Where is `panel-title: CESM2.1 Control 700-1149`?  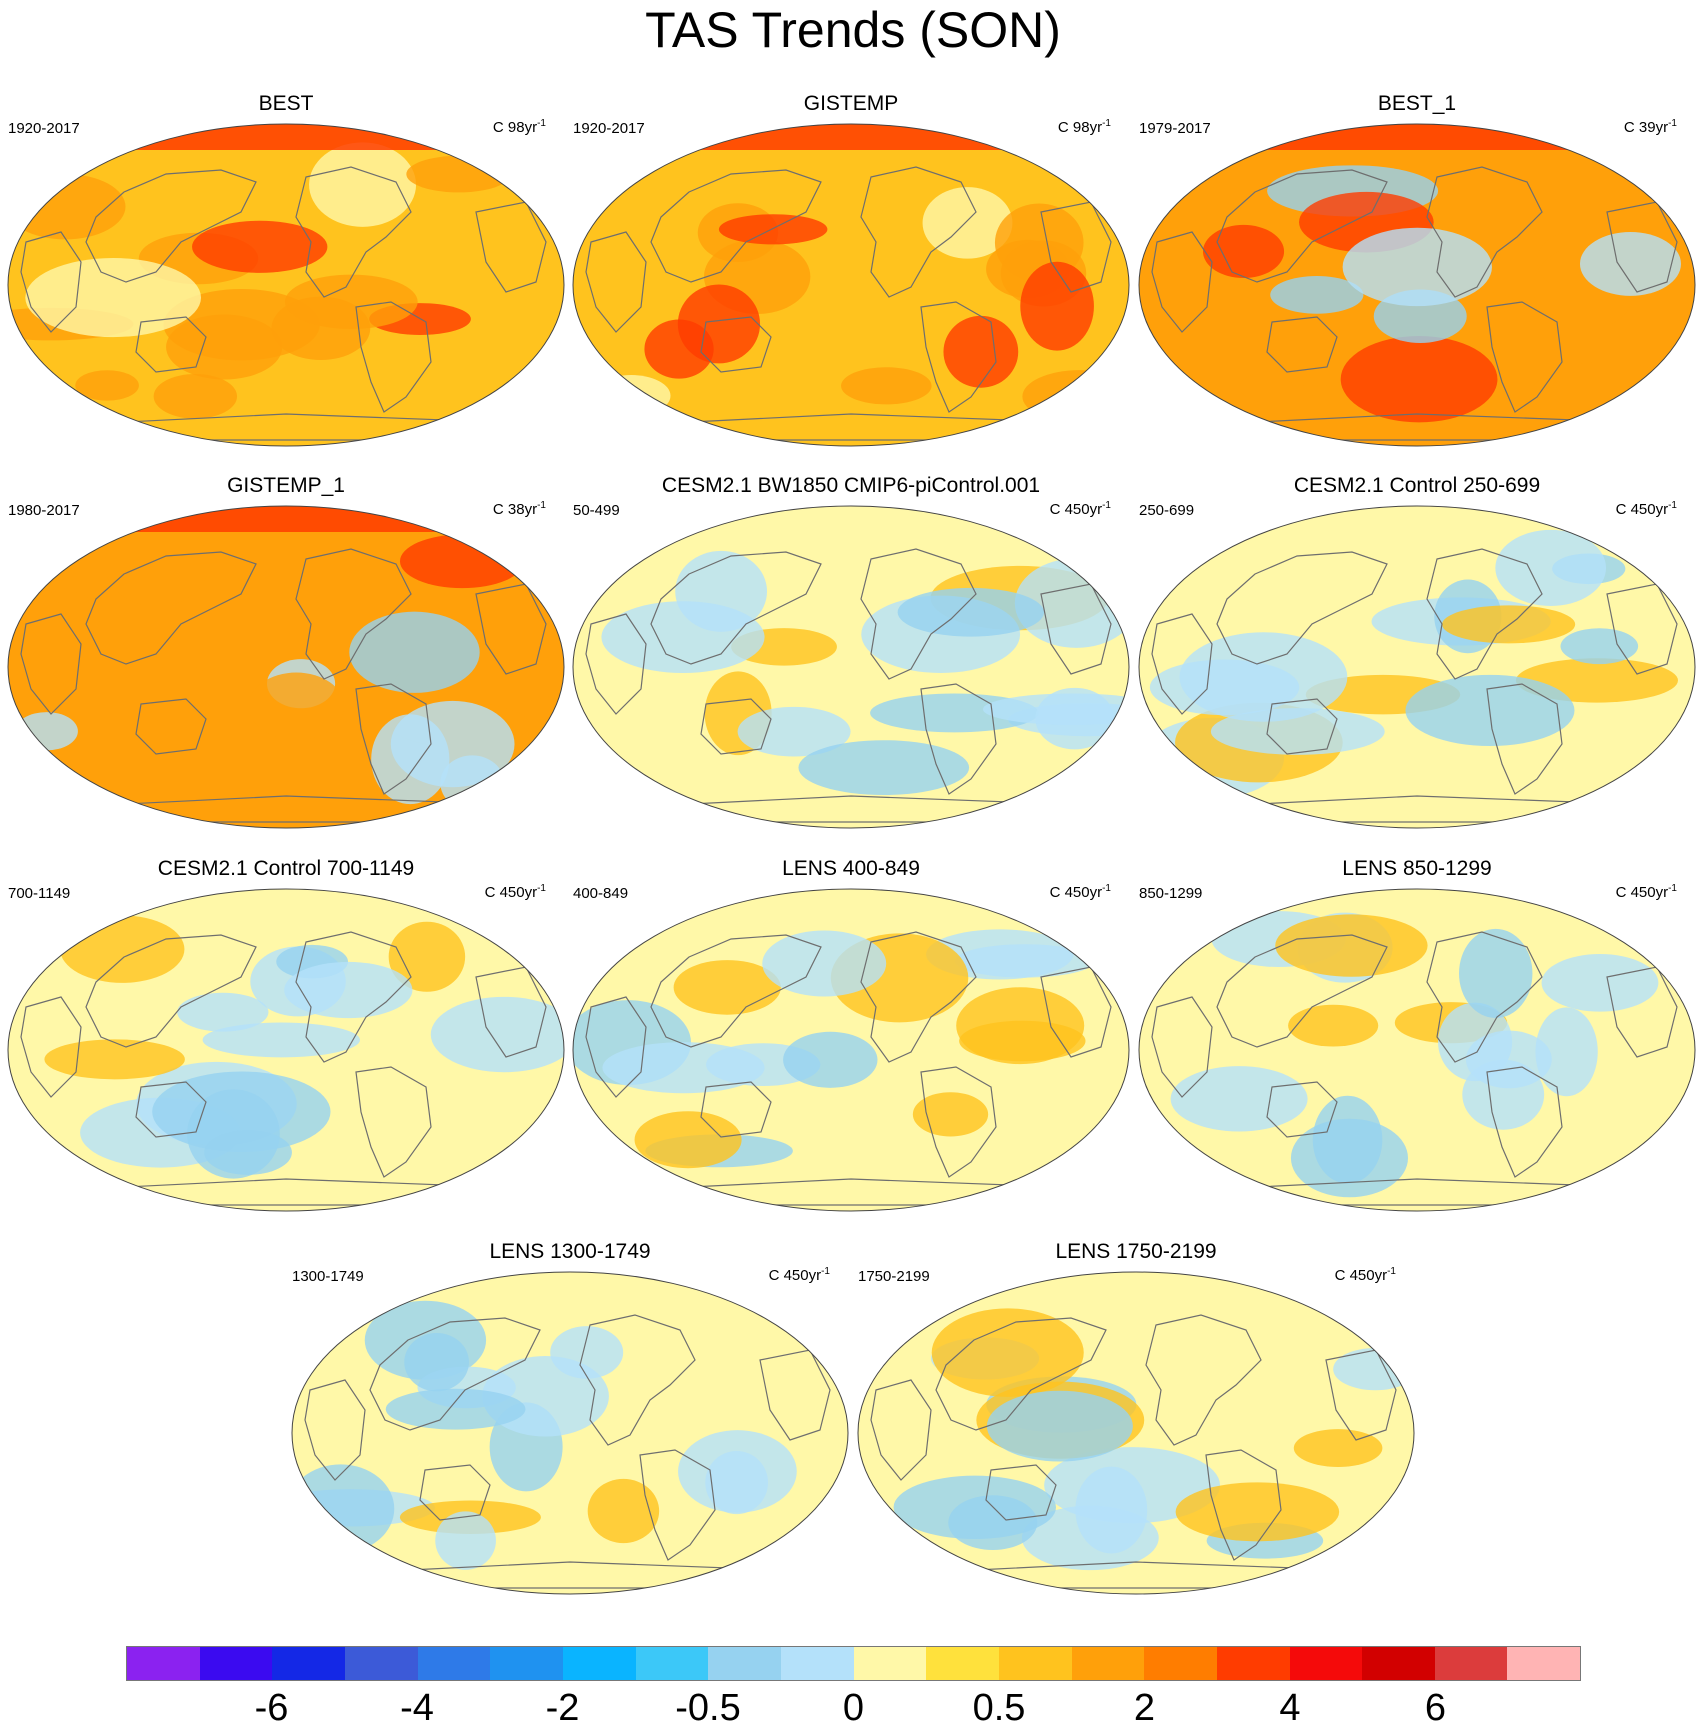
panel-title: CESM2.1 Control 700-1149 is located at coordinates (286, 868).